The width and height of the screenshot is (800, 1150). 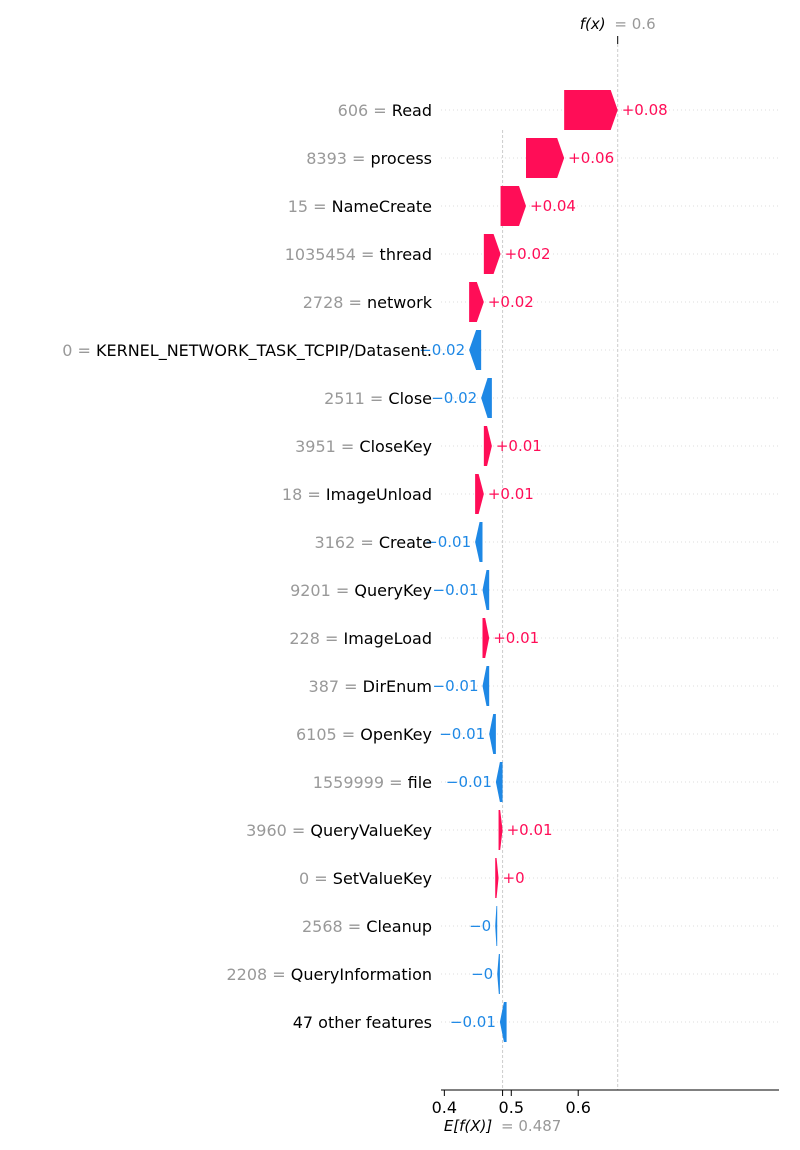 I want to click on feature-name: file, so click(x=420, y=782).